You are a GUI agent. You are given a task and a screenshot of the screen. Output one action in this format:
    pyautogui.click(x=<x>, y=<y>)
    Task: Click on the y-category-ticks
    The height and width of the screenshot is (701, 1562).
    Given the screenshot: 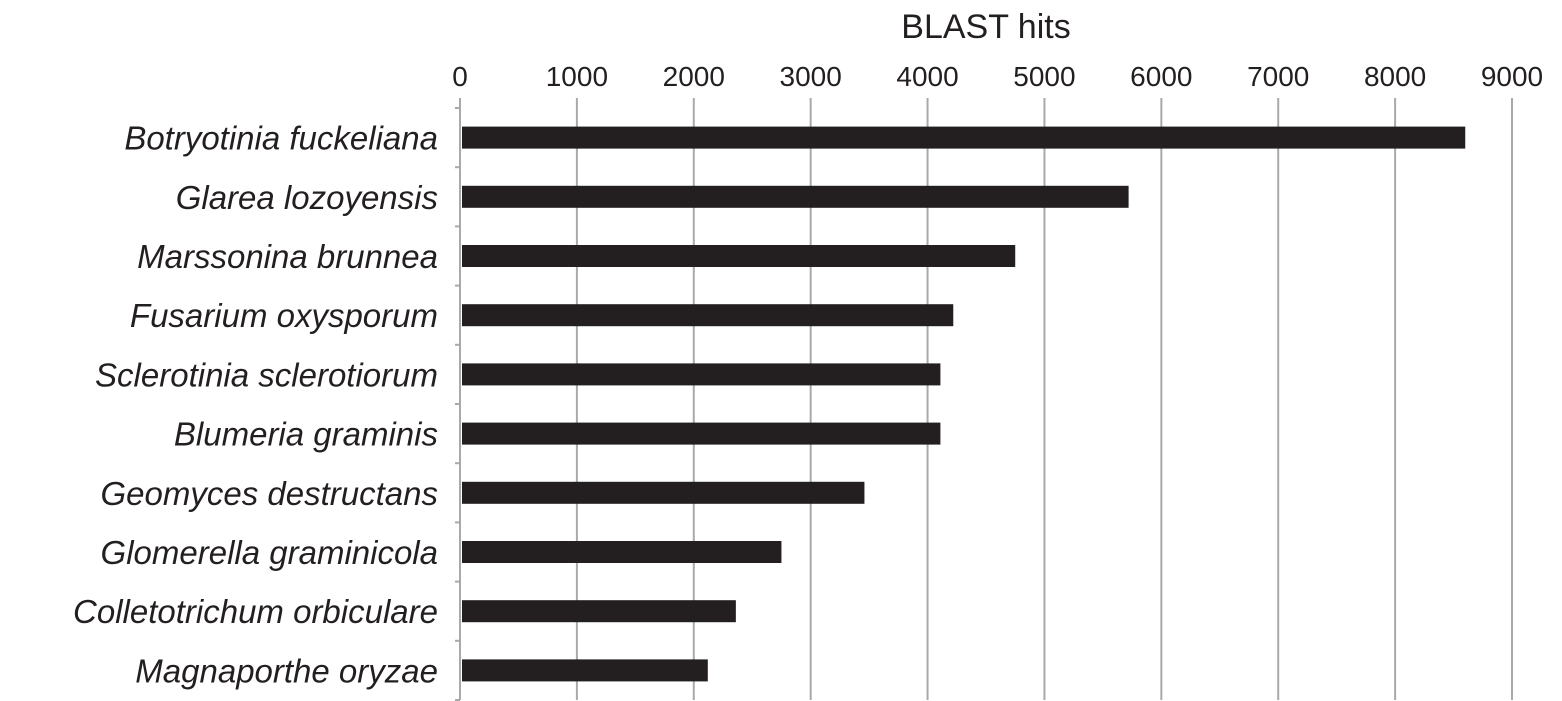 What is the action you would take?
    pyautogui.click(x=457, y=404)
    